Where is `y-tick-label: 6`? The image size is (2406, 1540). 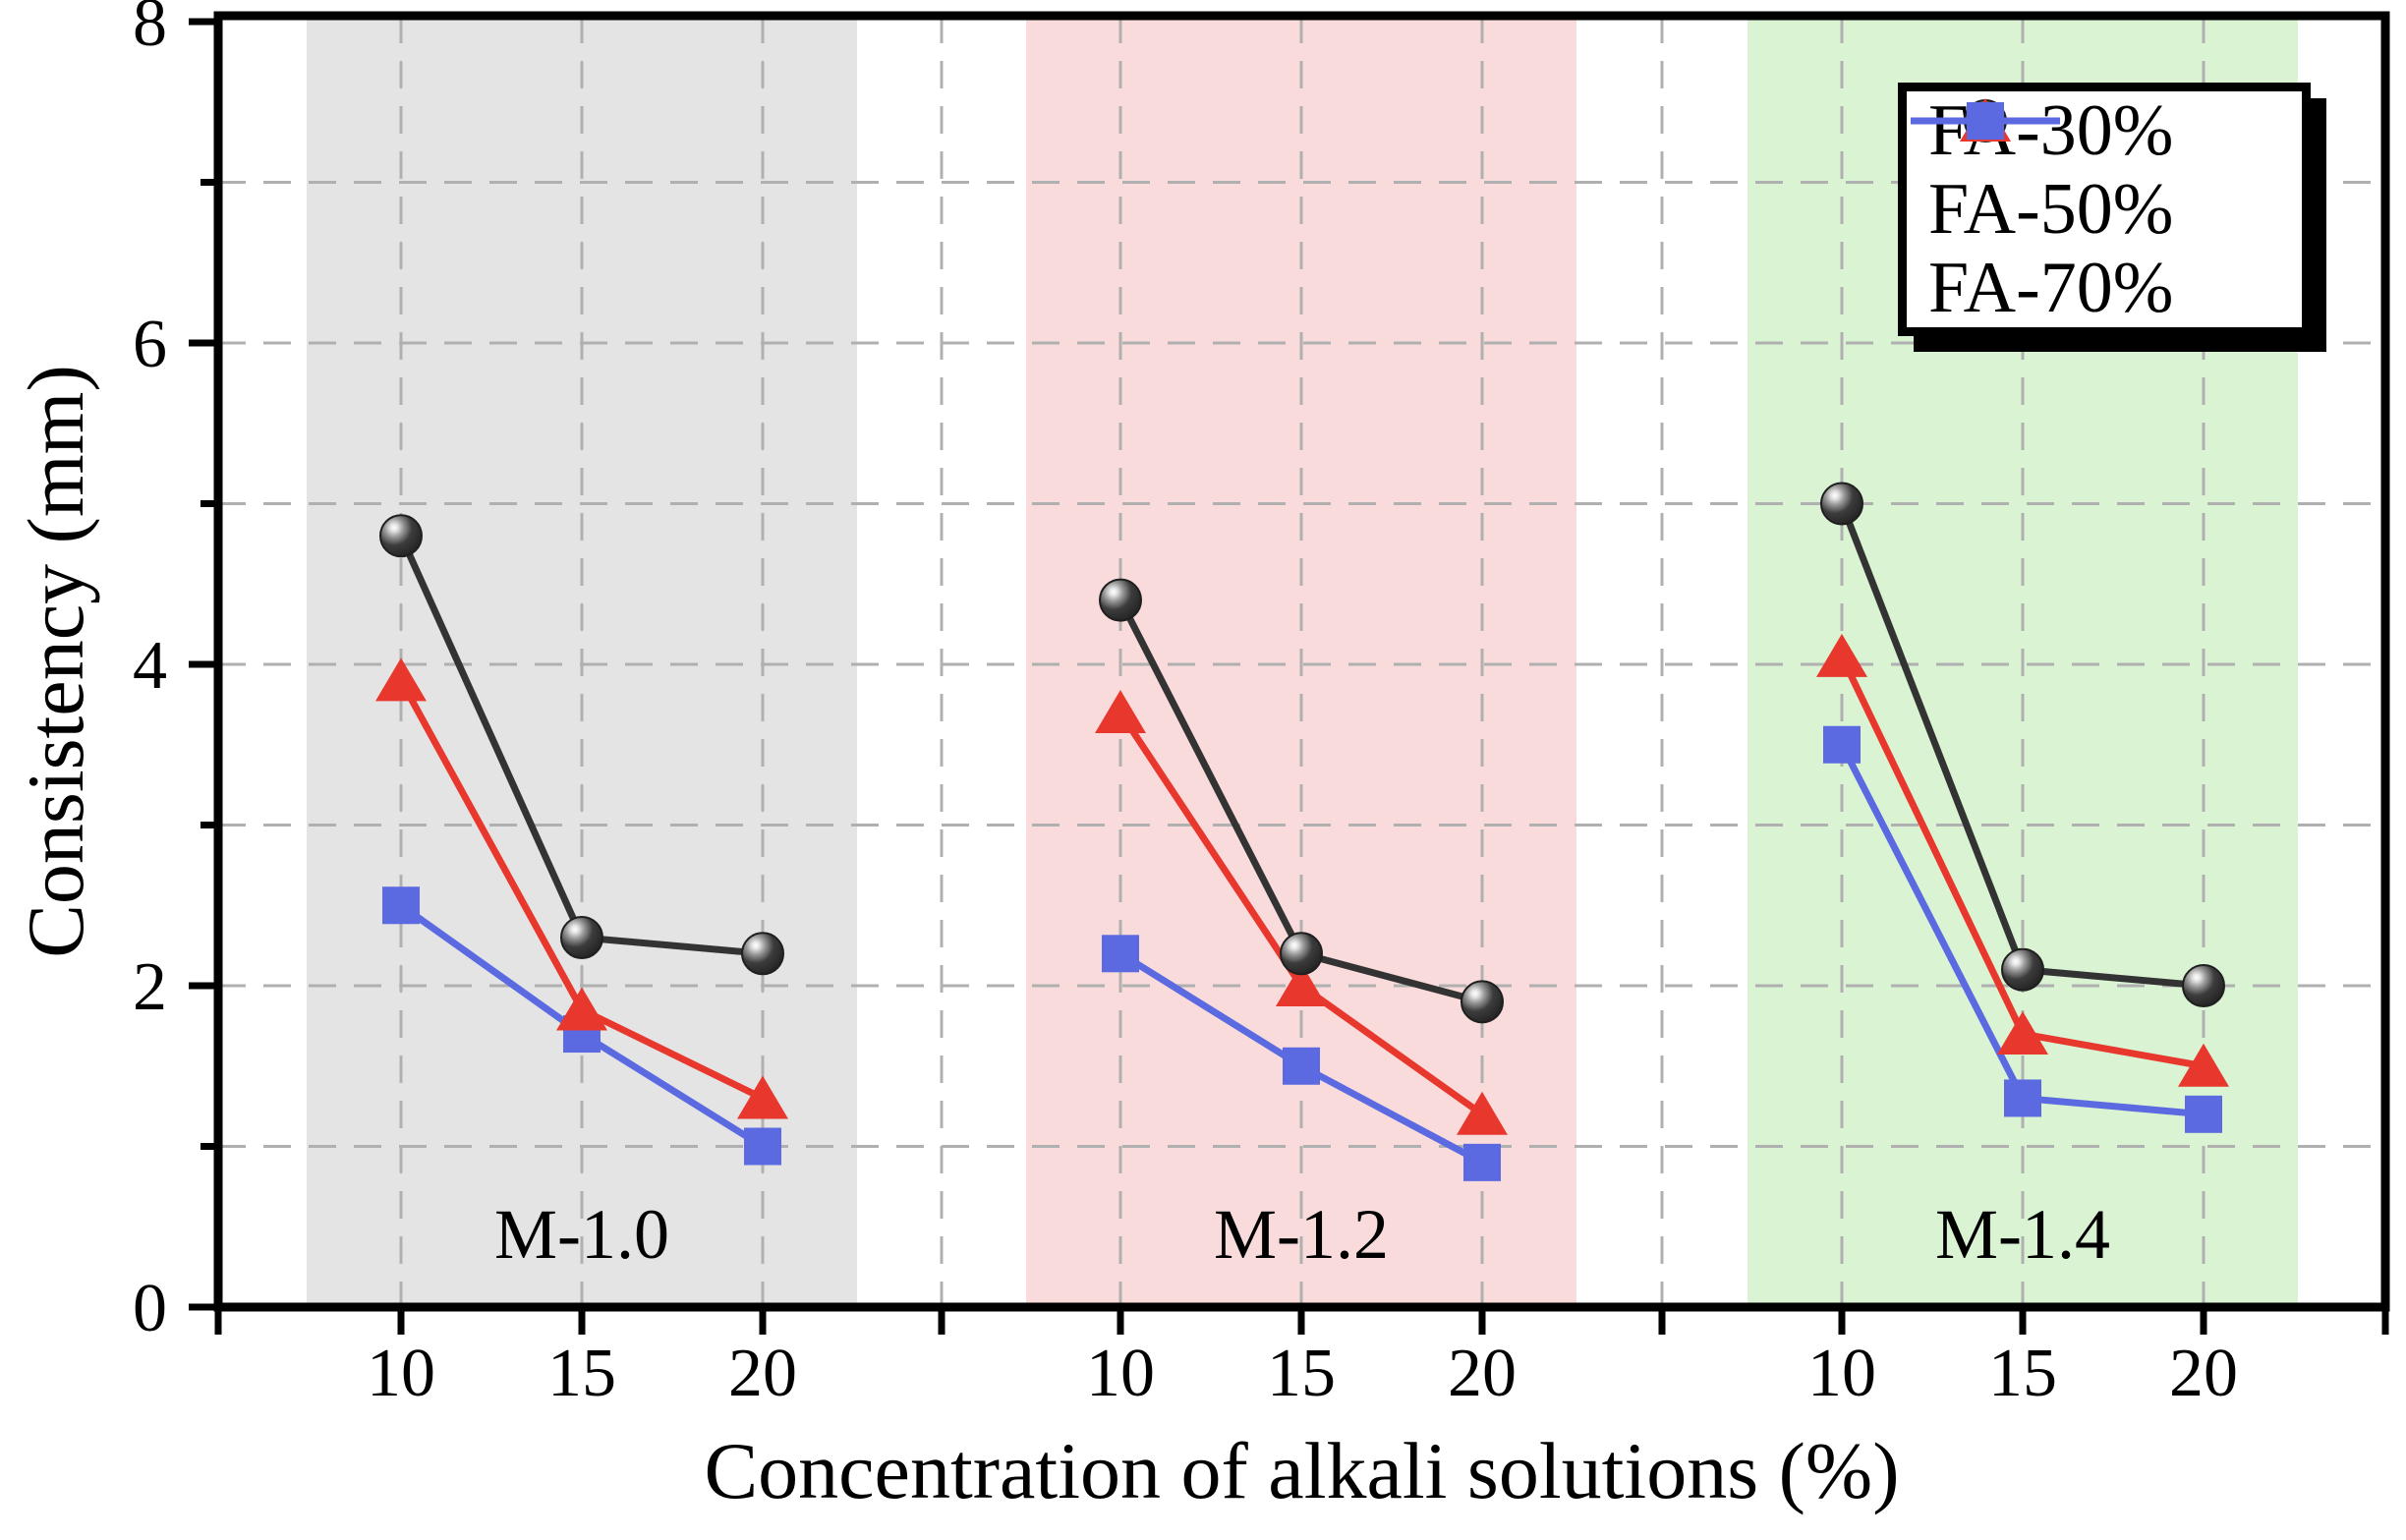
y-tick-label: 6 is located at coordinates (150, 344).